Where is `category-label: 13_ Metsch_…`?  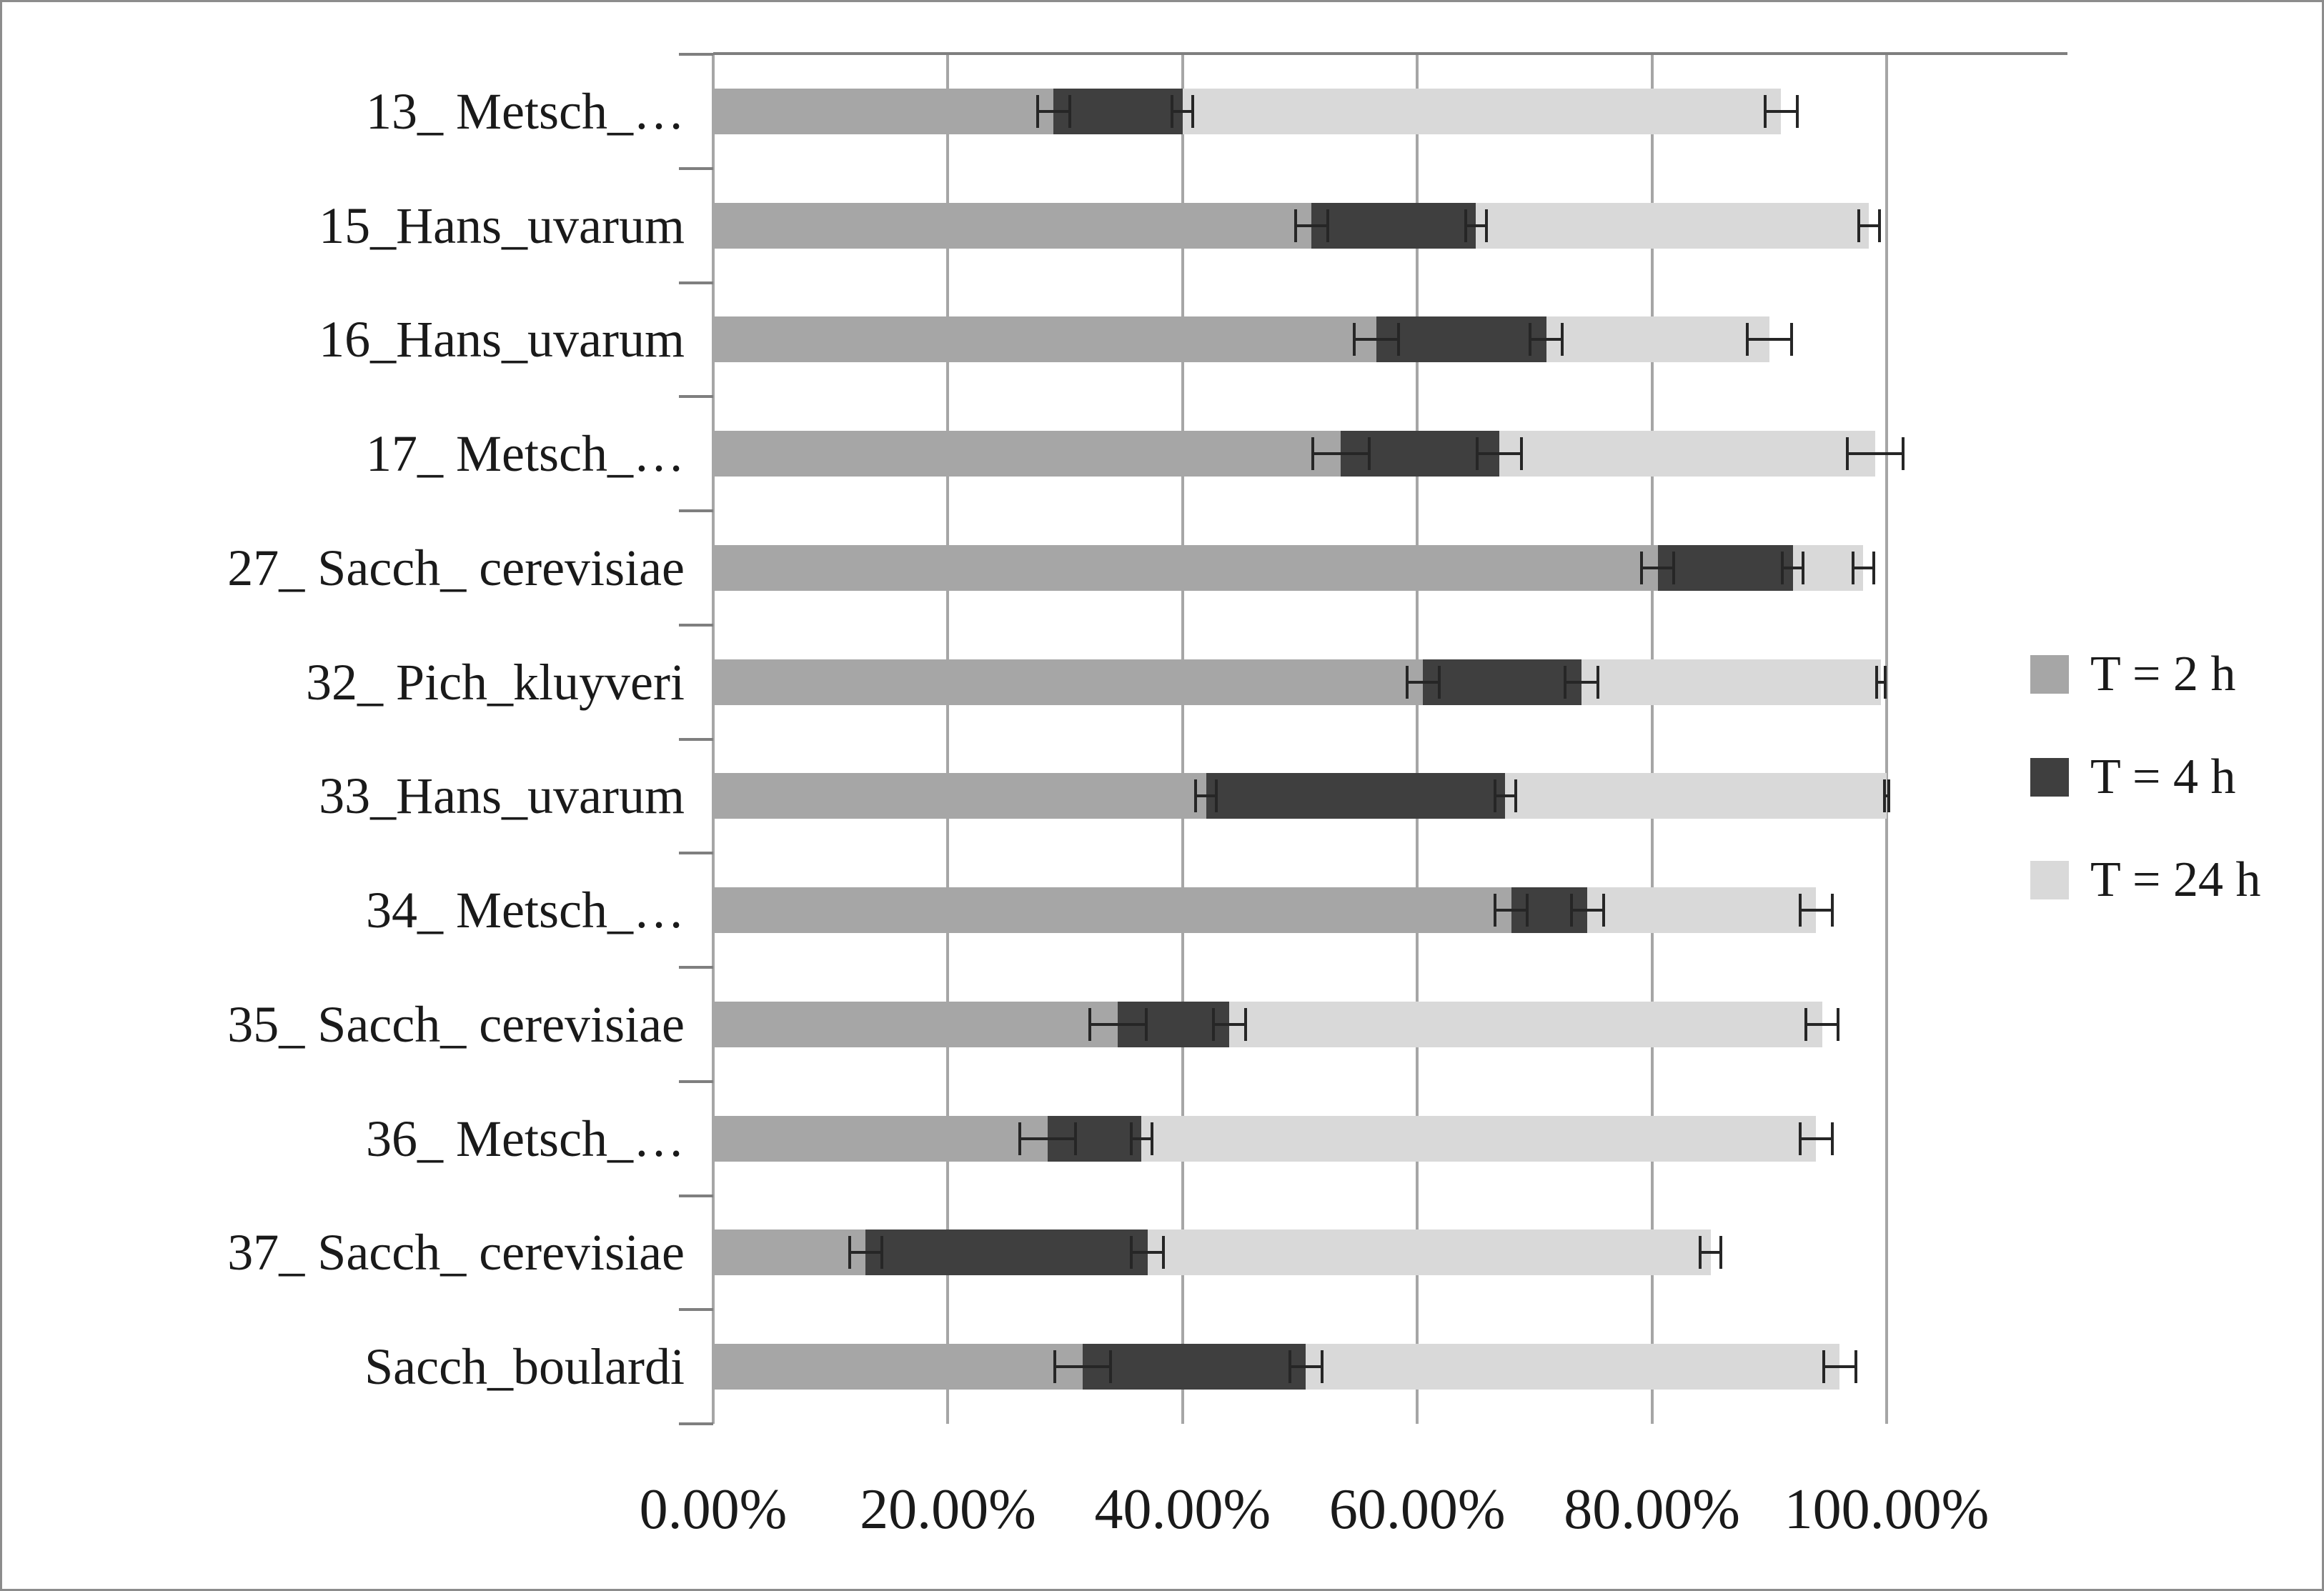 category-label: 13_ Metsch_… is located at coordinates (525, 111).